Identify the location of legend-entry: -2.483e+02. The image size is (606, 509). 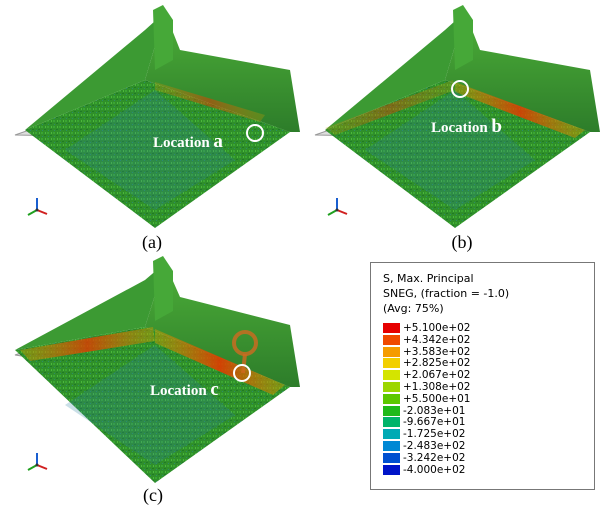
(424, 446).